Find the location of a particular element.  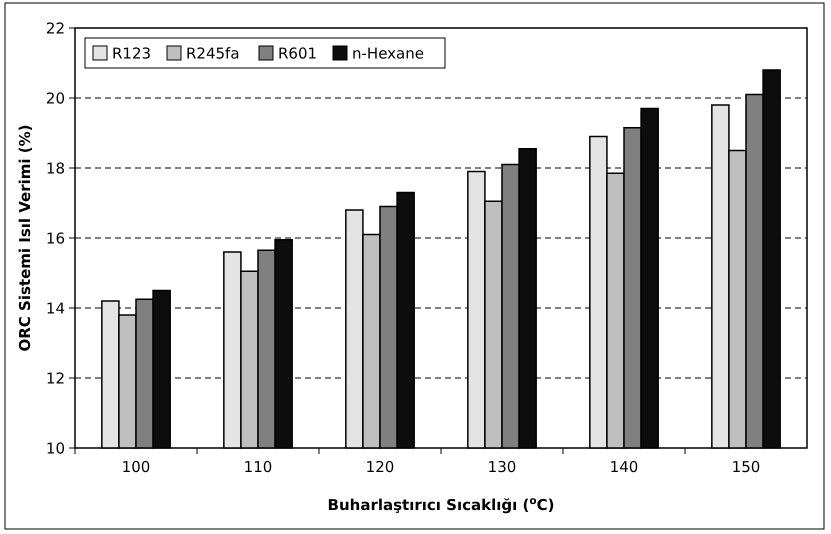

y-tick-label: 20 is located at coordinates (55, 98).